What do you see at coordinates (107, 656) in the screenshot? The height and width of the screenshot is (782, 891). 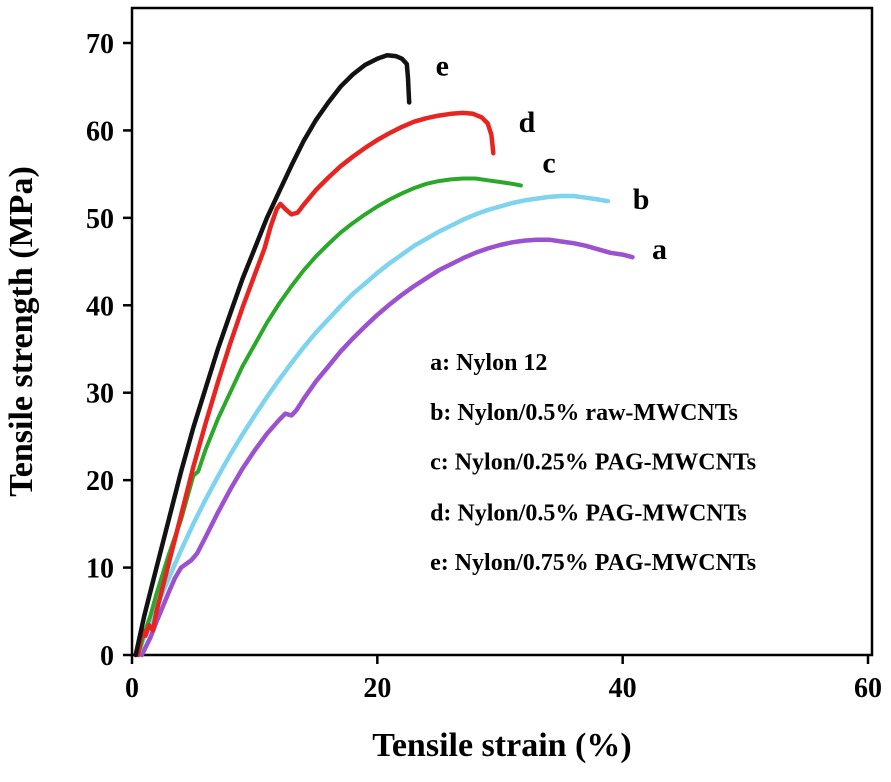 I see `y-tick-label: 0` at bounding box center [107, 656].